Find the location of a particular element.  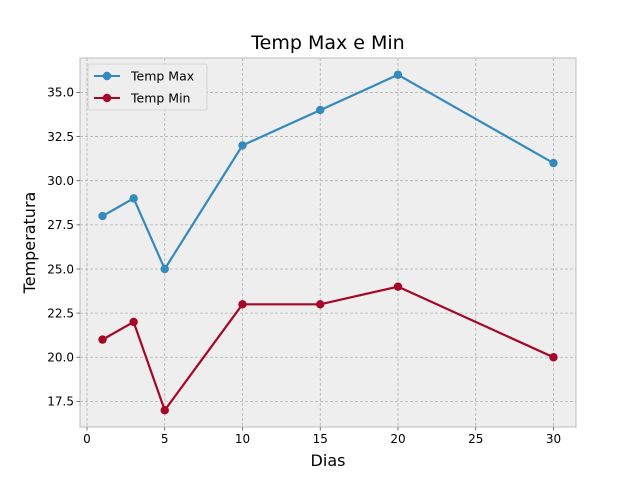

x-tick-label: 30 is located at coordinates (553, 439).